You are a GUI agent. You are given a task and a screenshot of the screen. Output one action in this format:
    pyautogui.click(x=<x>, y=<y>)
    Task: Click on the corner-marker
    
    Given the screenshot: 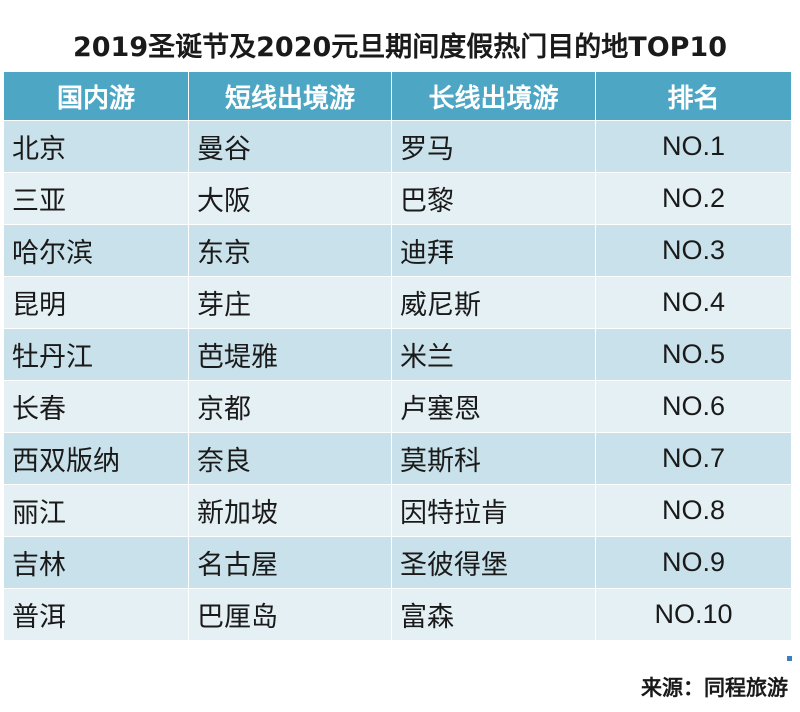 What is the action you would take?
    pyautogui.click(x=789, y=658)
    